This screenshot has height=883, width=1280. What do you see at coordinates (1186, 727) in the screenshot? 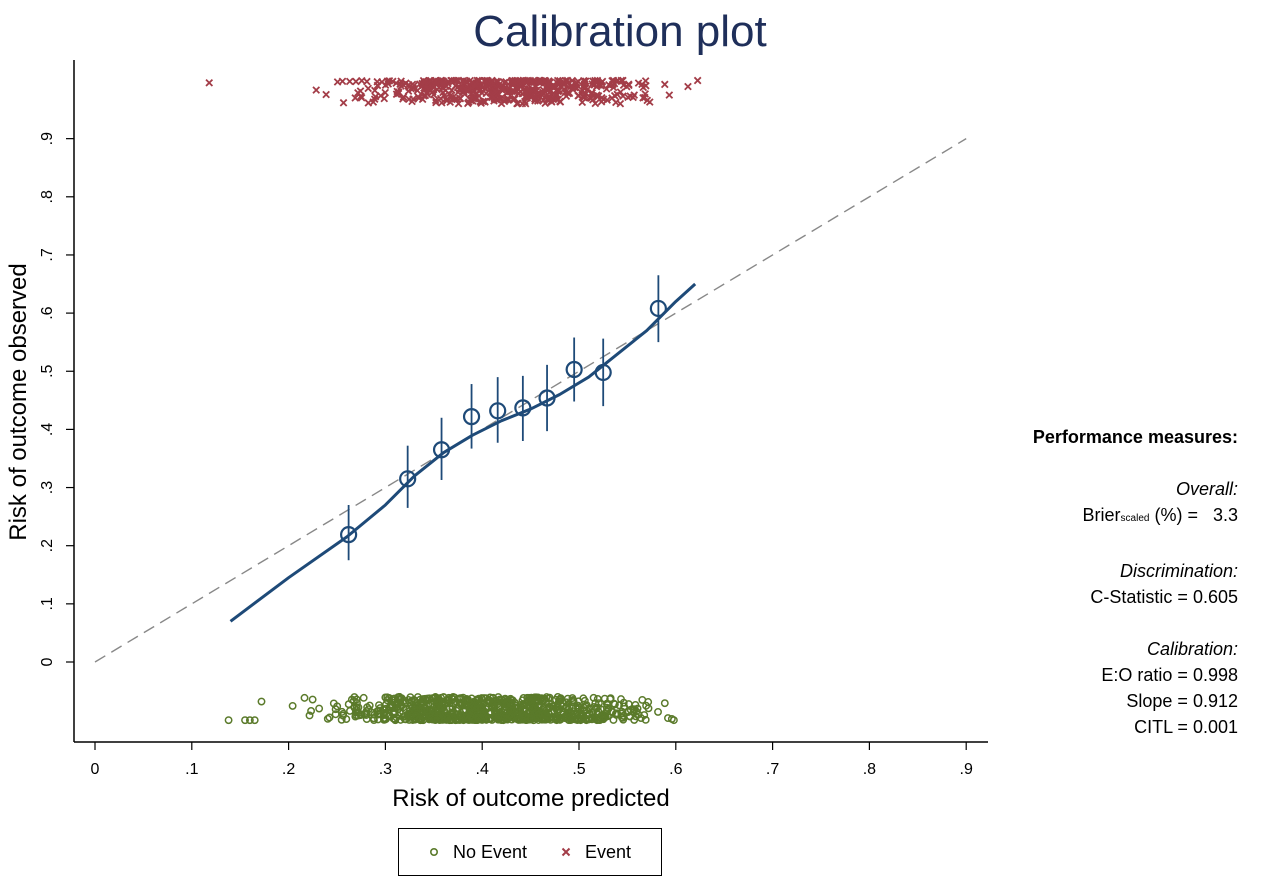
I see `citl: CITL = 0.001` at bounding box center [1186, 727].